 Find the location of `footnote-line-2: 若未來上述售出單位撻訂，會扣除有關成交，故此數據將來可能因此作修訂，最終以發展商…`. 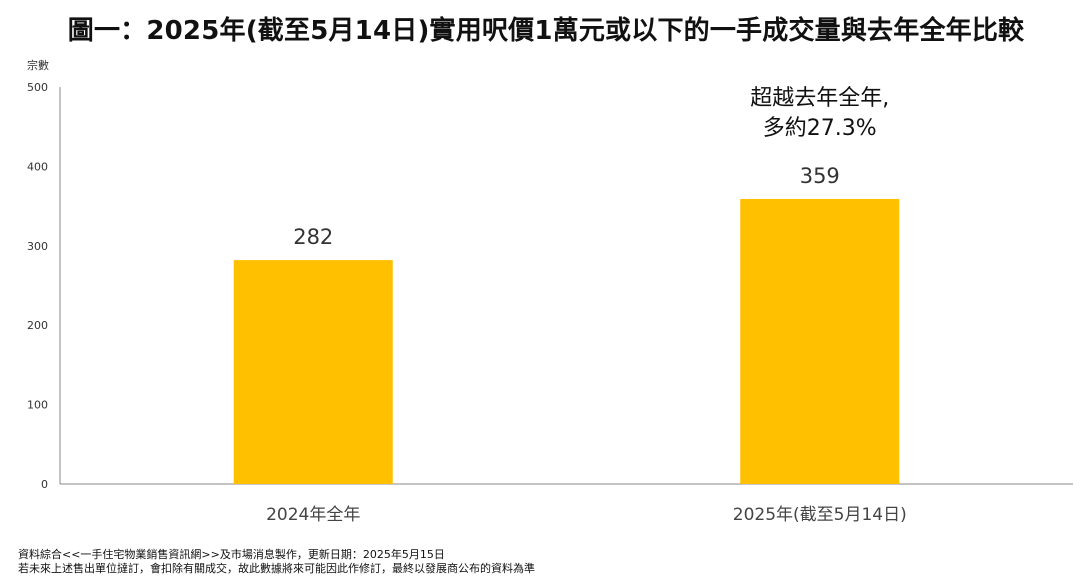

footnote-line-2: 若未來上述售出單位撻訂，會扣除有關成交，故此數據將來可能因此作修訂，最終以發展商… is located at coordinates (276, 568).